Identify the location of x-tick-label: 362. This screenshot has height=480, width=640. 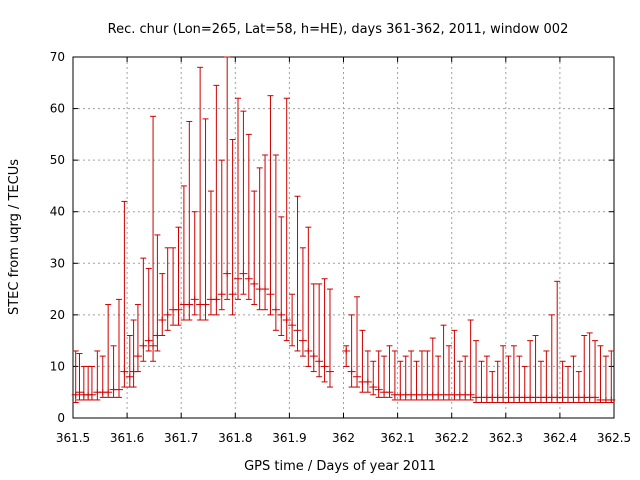
(343, 438).